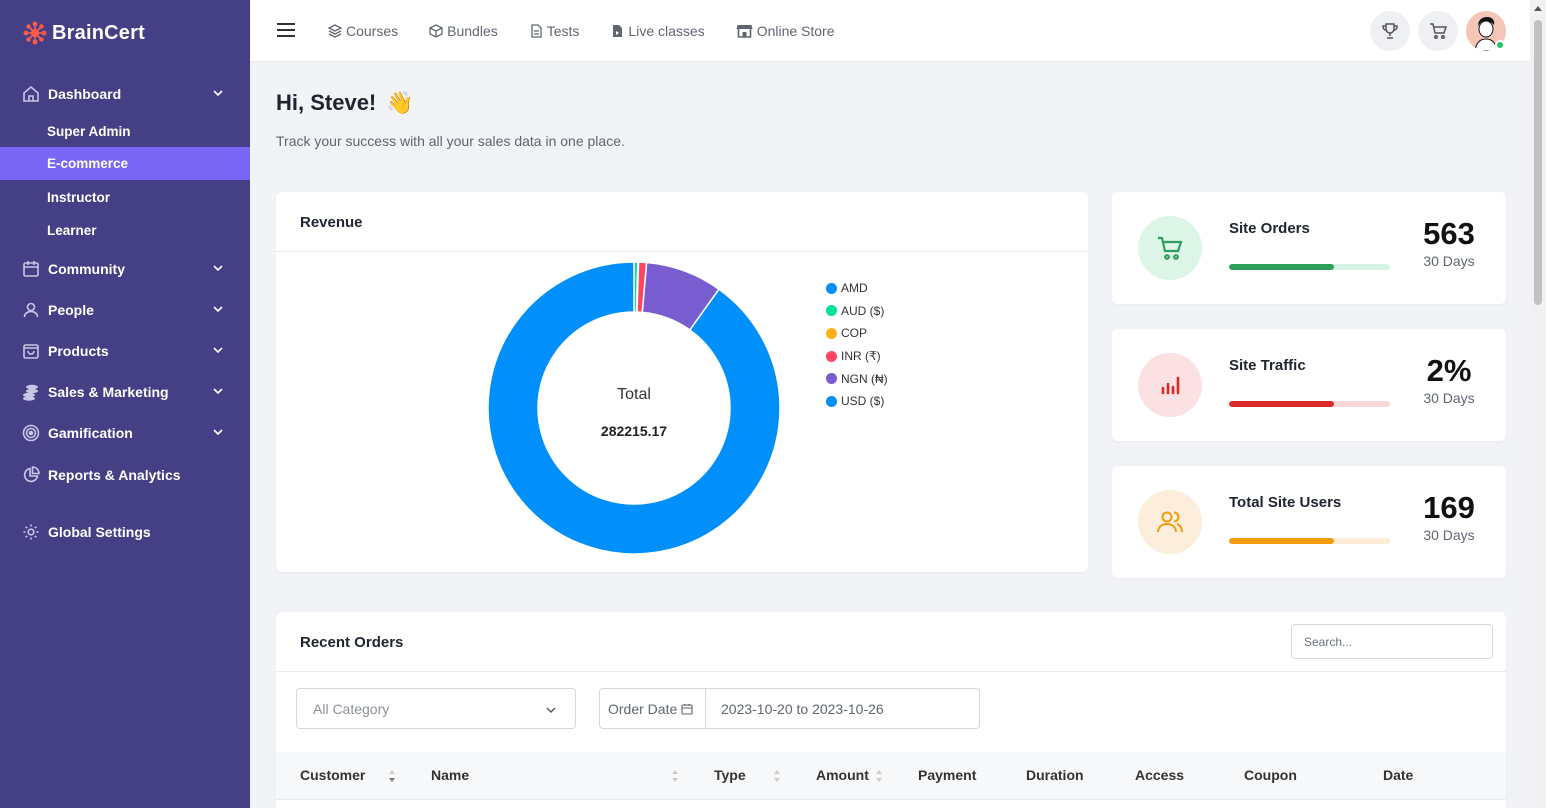 The width and height of the screenshot is (1546, 808). What do you see at coordinates (634, 394) in the screenshot?
I see `donut-center-label: Total` at bounding box center [634, 394].